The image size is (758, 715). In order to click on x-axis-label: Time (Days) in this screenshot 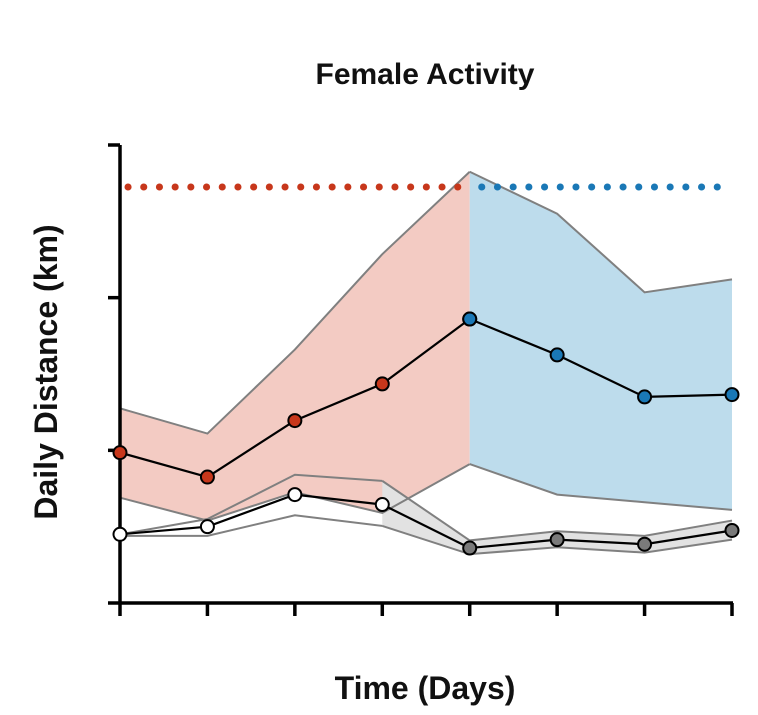, I will do `click(425, 688)`.